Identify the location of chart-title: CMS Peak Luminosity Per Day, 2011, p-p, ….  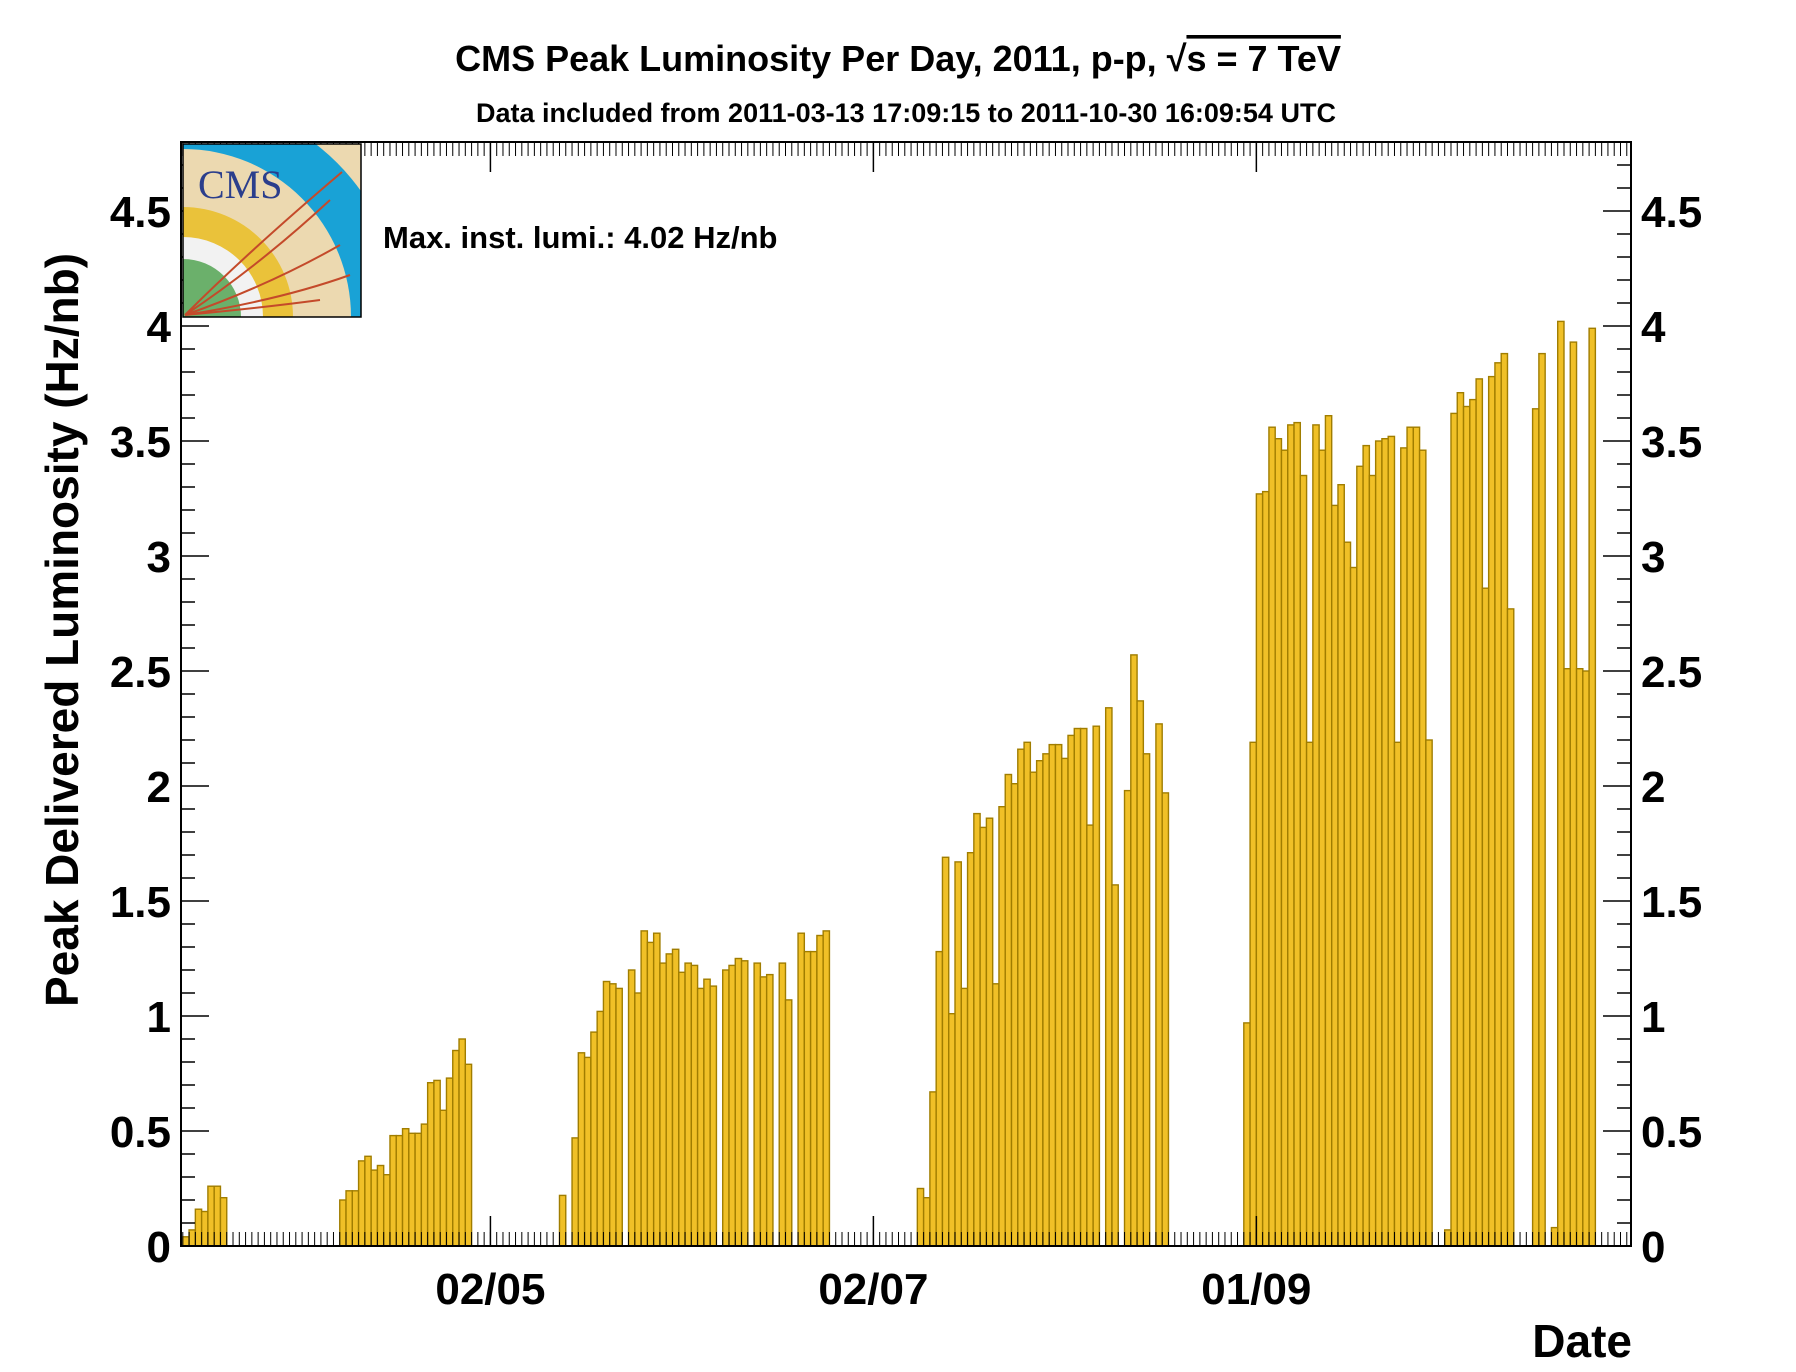
(898, 58).